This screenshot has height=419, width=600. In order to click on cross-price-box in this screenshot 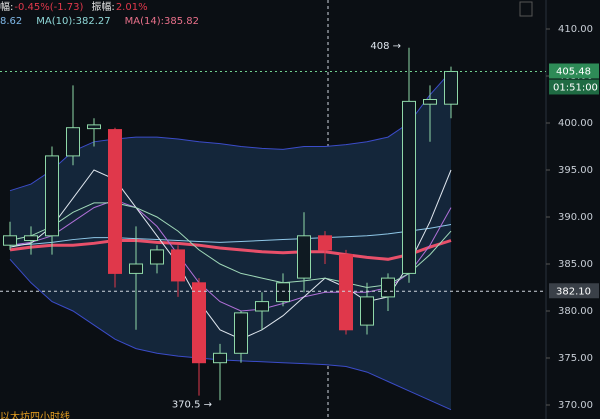, I will do `click(574, 291)`.